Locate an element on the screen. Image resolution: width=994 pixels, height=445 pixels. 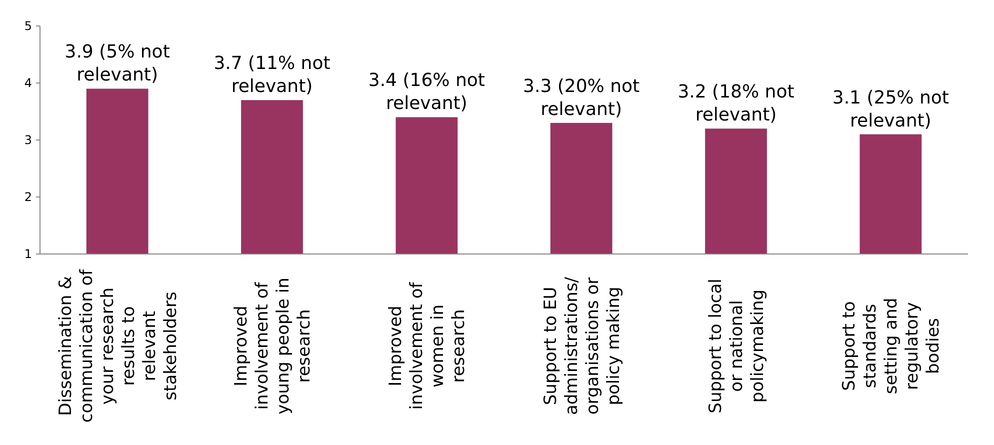
x-tick-label: Improved involvement of young people in research is located at coordinates (273, 346).